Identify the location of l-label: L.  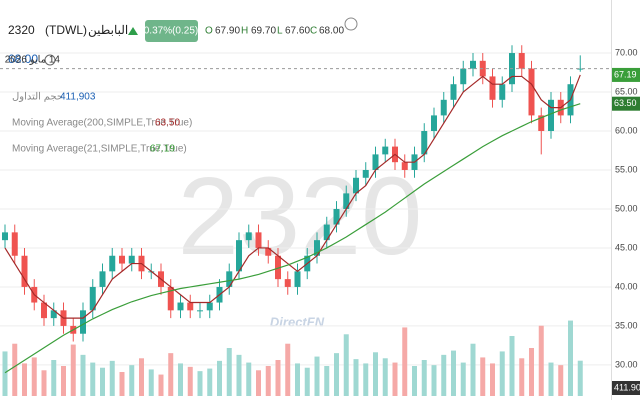
(280, 31).